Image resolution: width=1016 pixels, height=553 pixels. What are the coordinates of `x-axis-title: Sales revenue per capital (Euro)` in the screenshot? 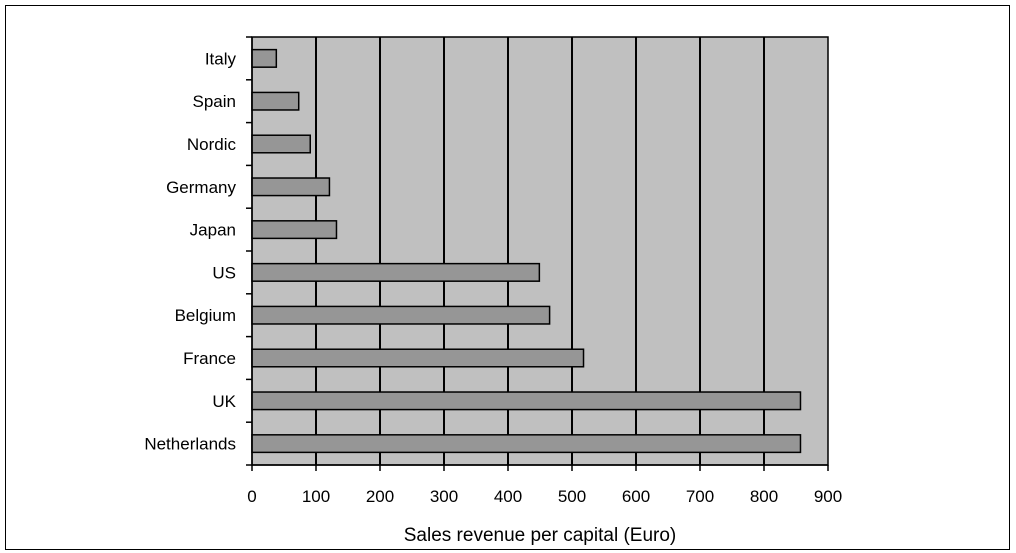 It's located at (540, 535).